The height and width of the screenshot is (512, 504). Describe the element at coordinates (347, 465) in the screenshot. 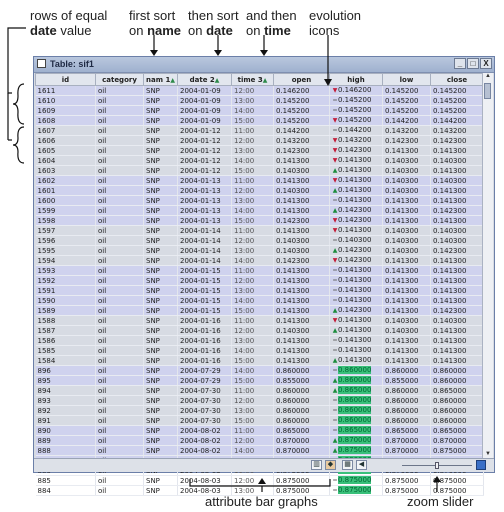

I see `table-view-icon: ▦` at that location.